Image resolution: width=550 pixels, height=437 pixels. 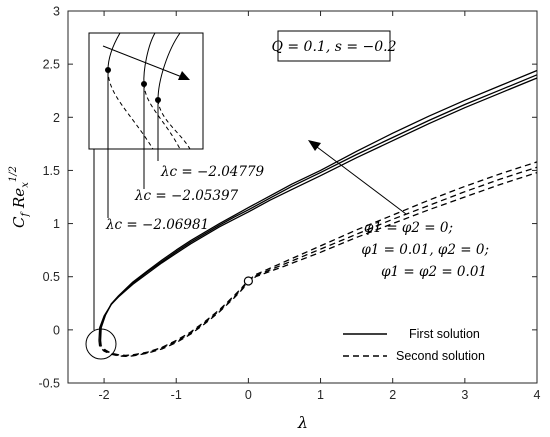 I want to click on x-tick-label: 2, so click(x=392, y=395).